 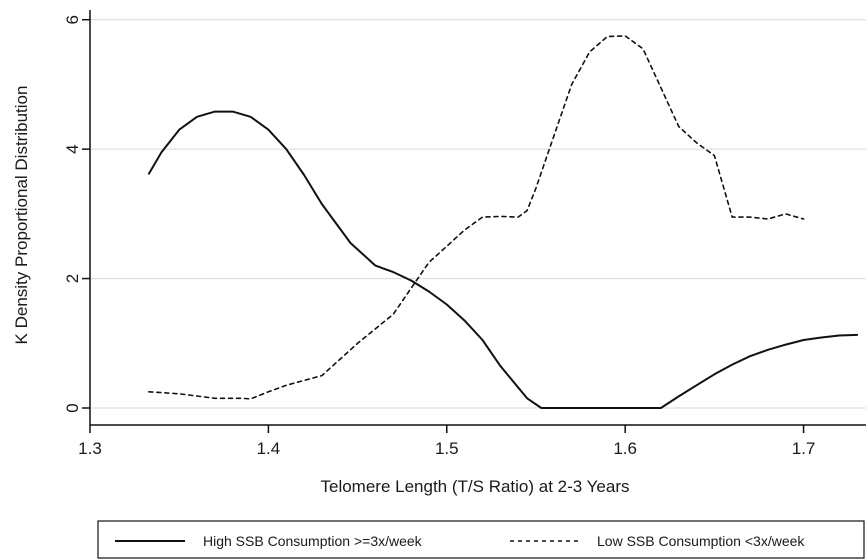 I want to click on x-tick-label: 1.6, so click(x=625, y=448).